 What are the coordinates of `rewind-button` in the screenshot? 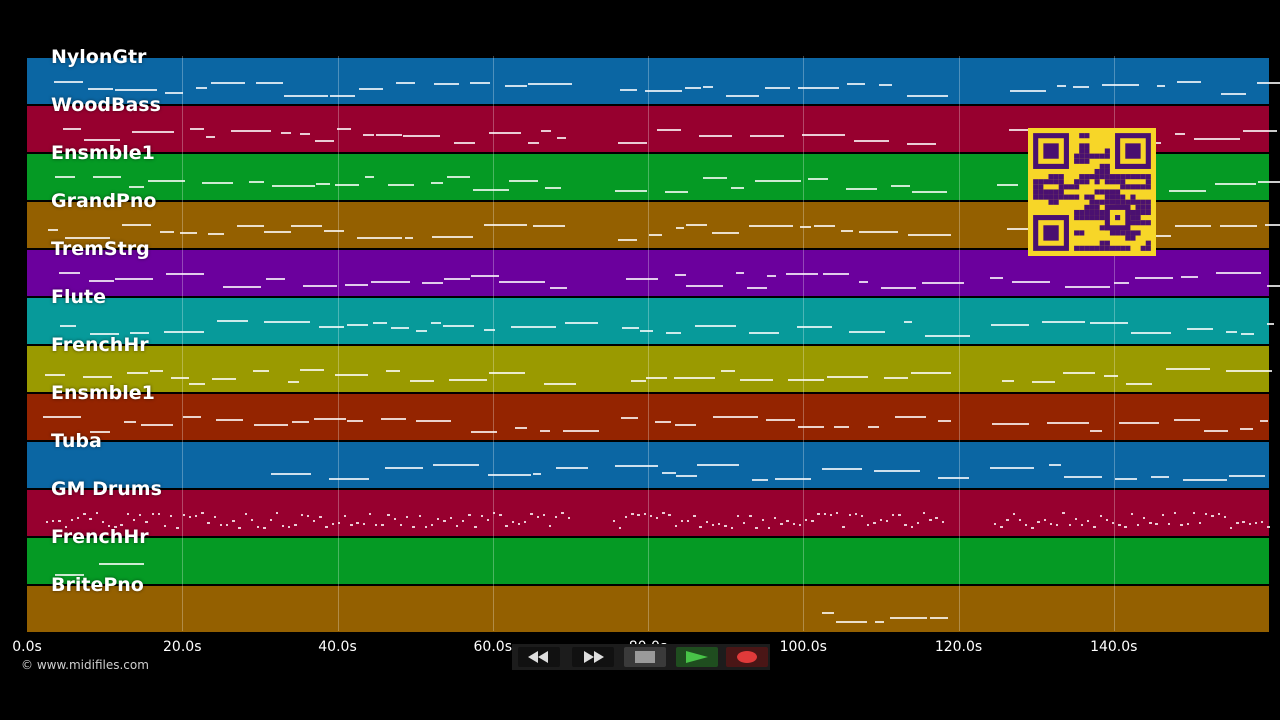 It's located at (539, 657).